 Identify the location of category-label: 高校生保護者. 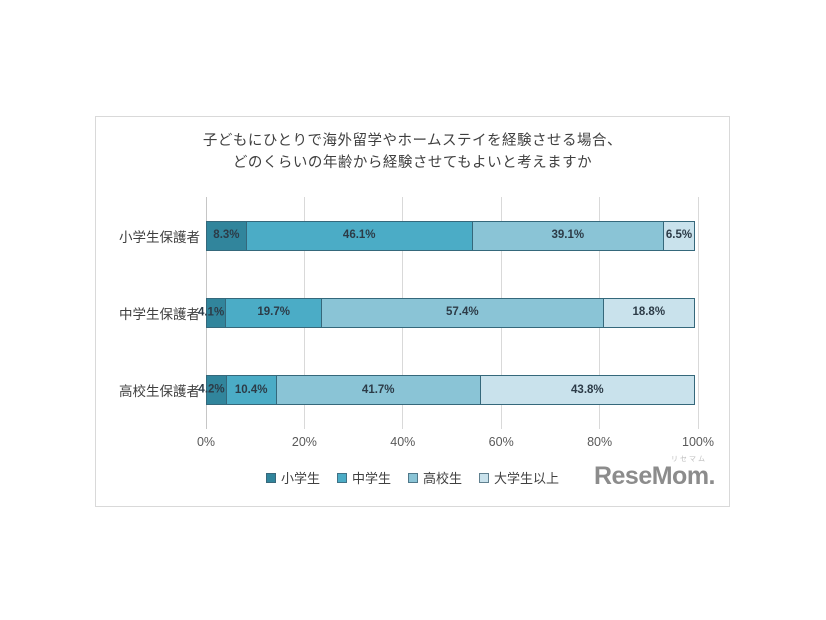
(159, 392).